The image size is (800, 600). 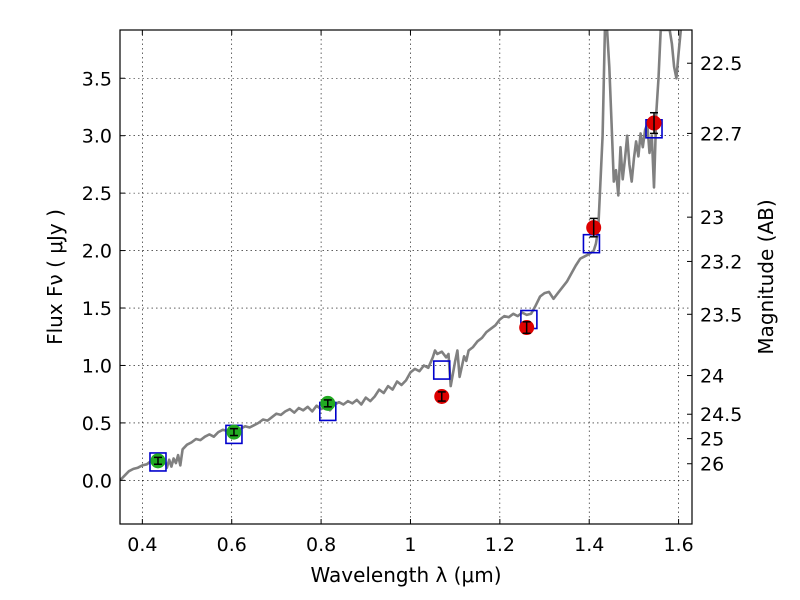 I want to click on x-tick-label: 1.6, so click(x=678, y=545).